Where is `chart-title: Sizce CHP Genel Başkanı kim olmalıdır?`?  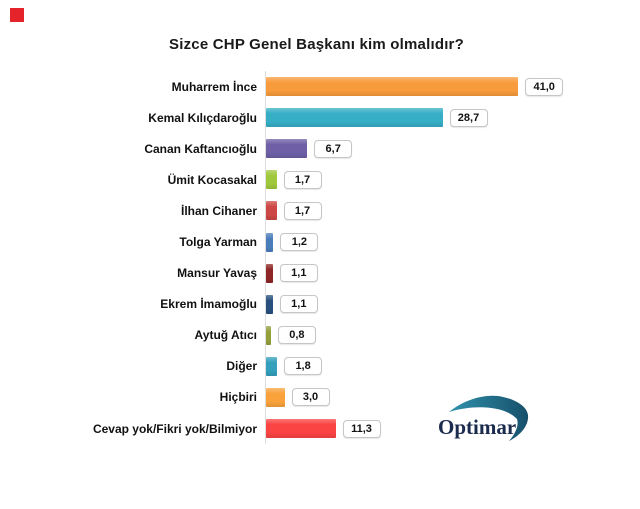
chart-title: Sizce CHP Genel Başkanı kim olmalıdır? is located at coordinates (316, 44).